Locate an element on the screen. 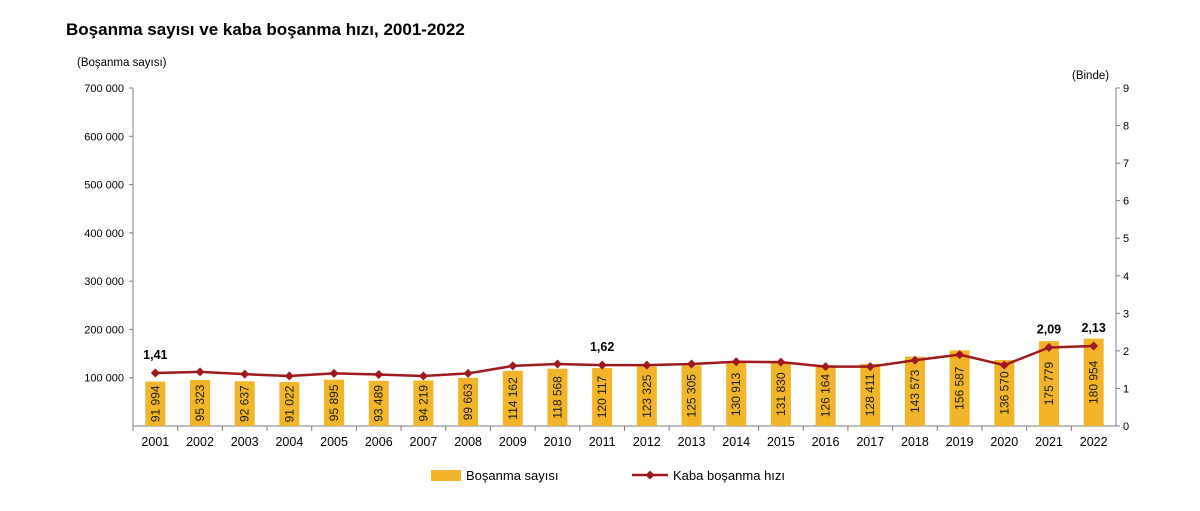  x-tick-label: 2010 is located at coordinates (558, 442).